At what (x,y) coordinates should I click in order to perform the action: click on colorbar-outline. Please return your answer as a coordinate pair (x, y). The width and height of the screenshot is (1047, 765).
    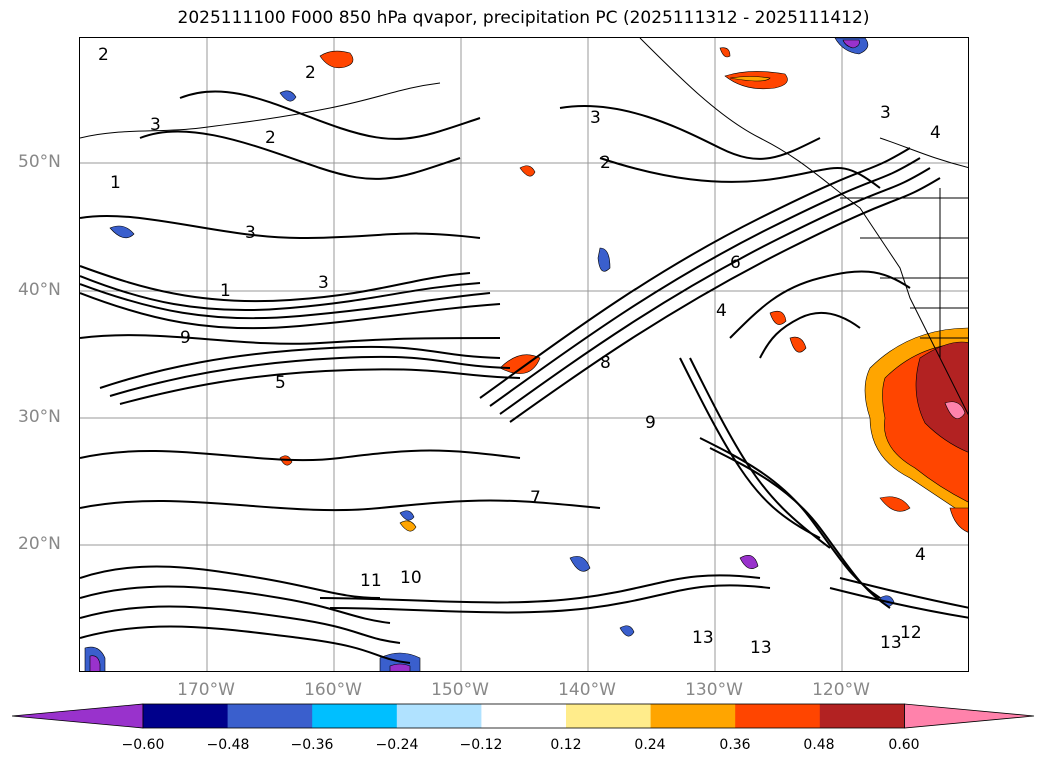
    Looking at the image, I should click on (523, 716).